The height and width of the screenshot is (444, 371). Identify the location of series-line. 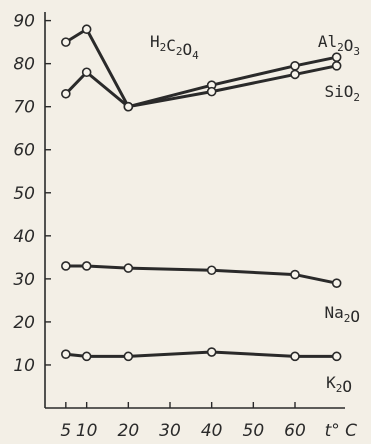
(200, 86).